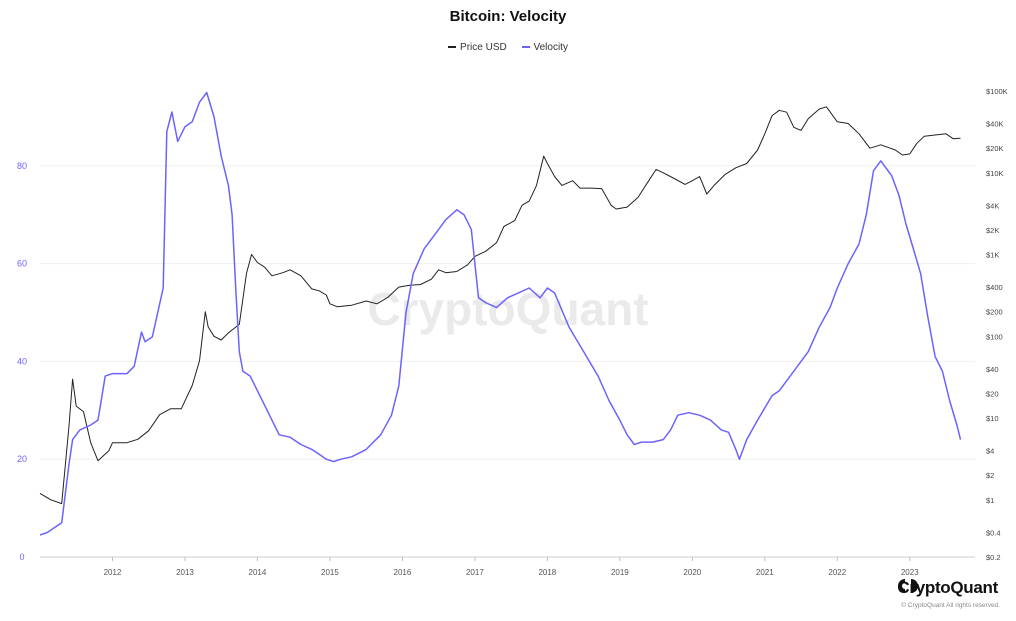  Describe the element at coordinates (22, 166) in the screenshot. I see `left-axis-tick-label: 80` at that location.